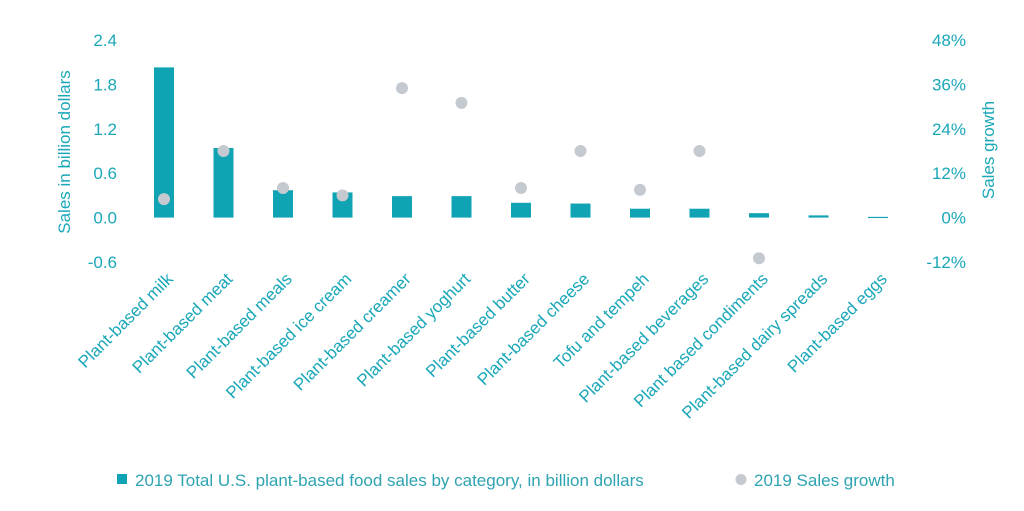  I want to click on y-right-tick-label: 36%, so click(949, 84).